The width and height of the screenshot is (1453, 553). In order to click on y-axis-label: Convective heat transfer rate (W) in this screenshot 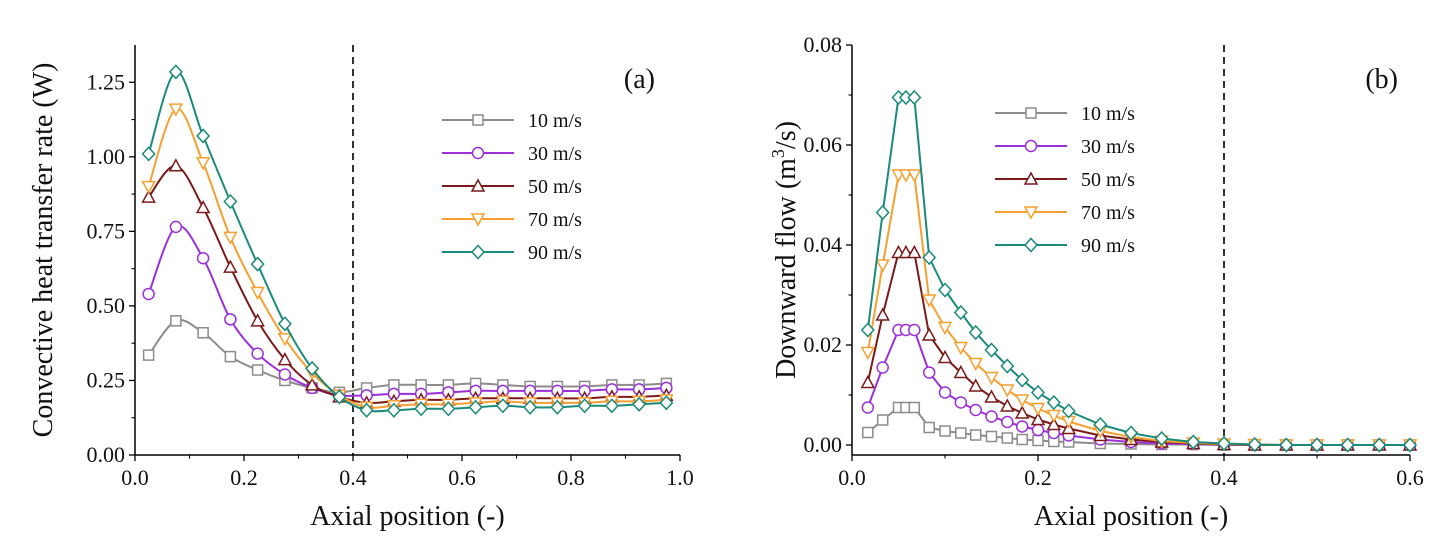, I will do `click(43, 250)`.